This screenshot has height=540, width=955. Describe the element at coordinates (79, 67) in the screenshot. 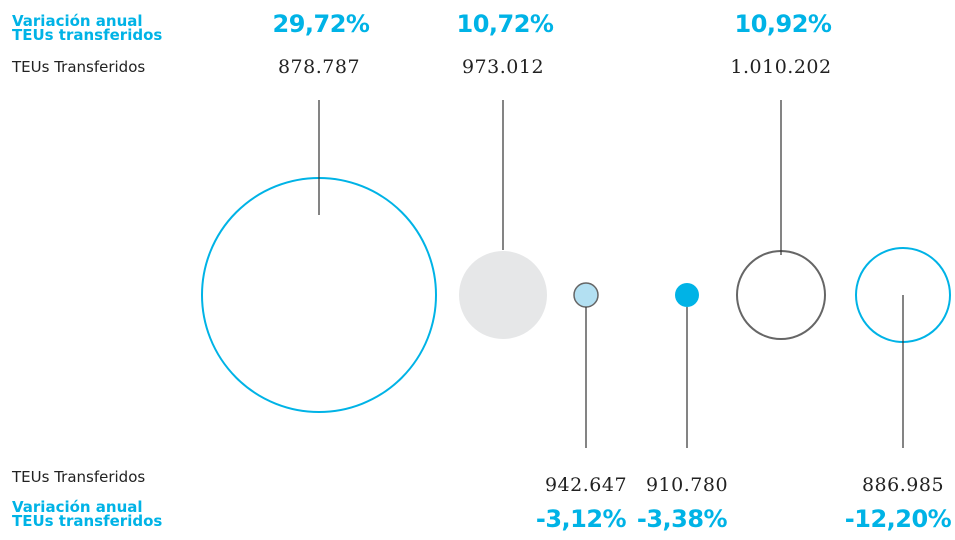

I see `top-teus-label: TEUs Transferidos` at that location.